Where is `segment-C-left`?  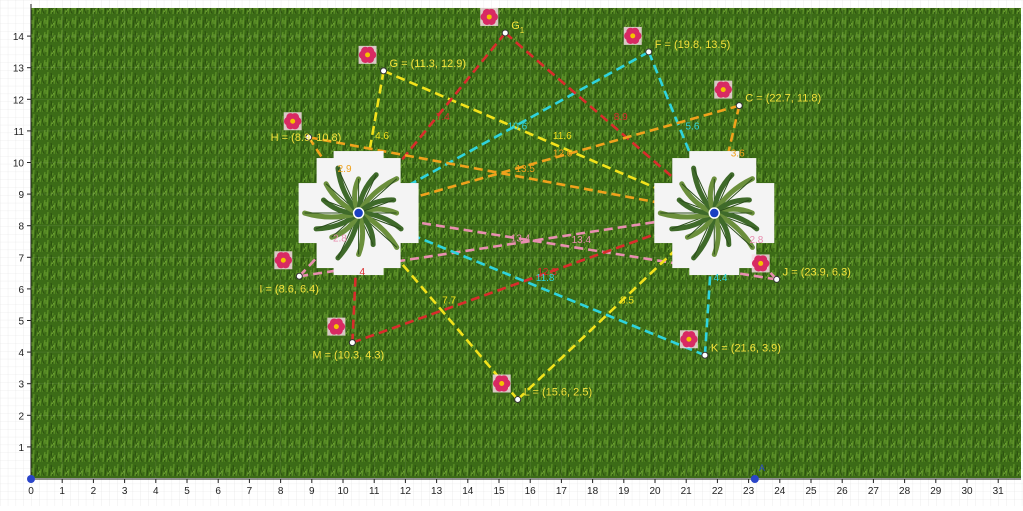
segment-C-left is located at coordinates (549, 159).